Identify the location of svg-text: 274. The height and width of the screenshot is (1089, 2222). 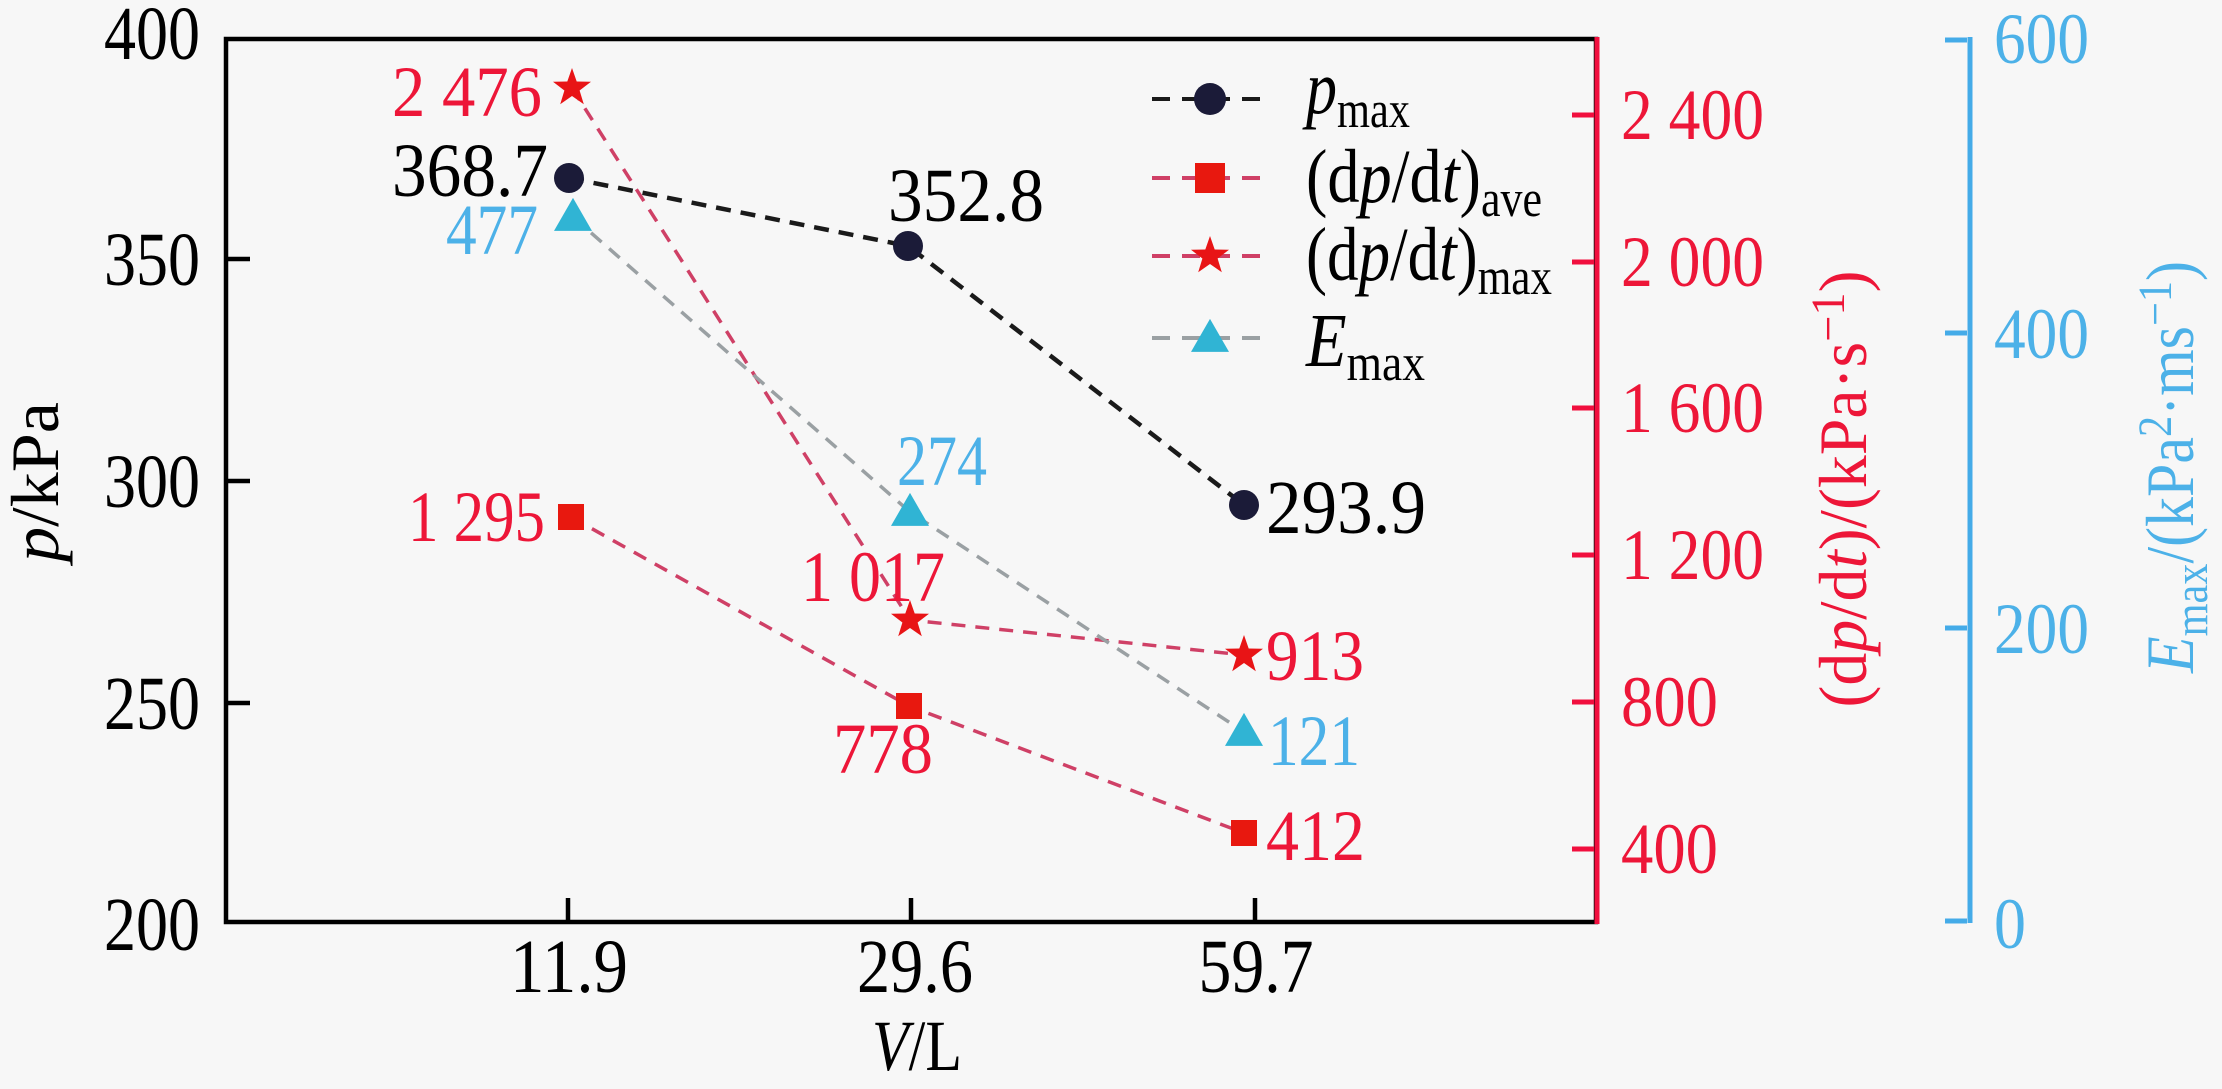
(942, 461).